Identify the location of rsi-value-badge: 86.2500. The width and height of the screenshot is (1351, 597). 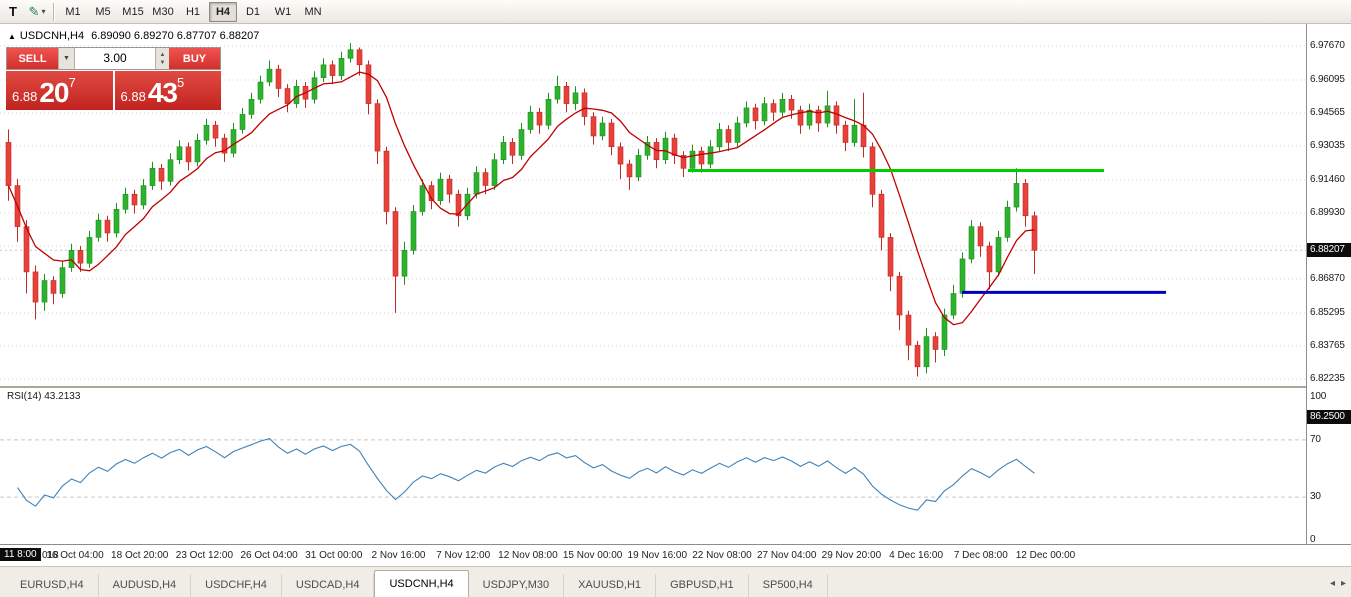
(1329, 416).